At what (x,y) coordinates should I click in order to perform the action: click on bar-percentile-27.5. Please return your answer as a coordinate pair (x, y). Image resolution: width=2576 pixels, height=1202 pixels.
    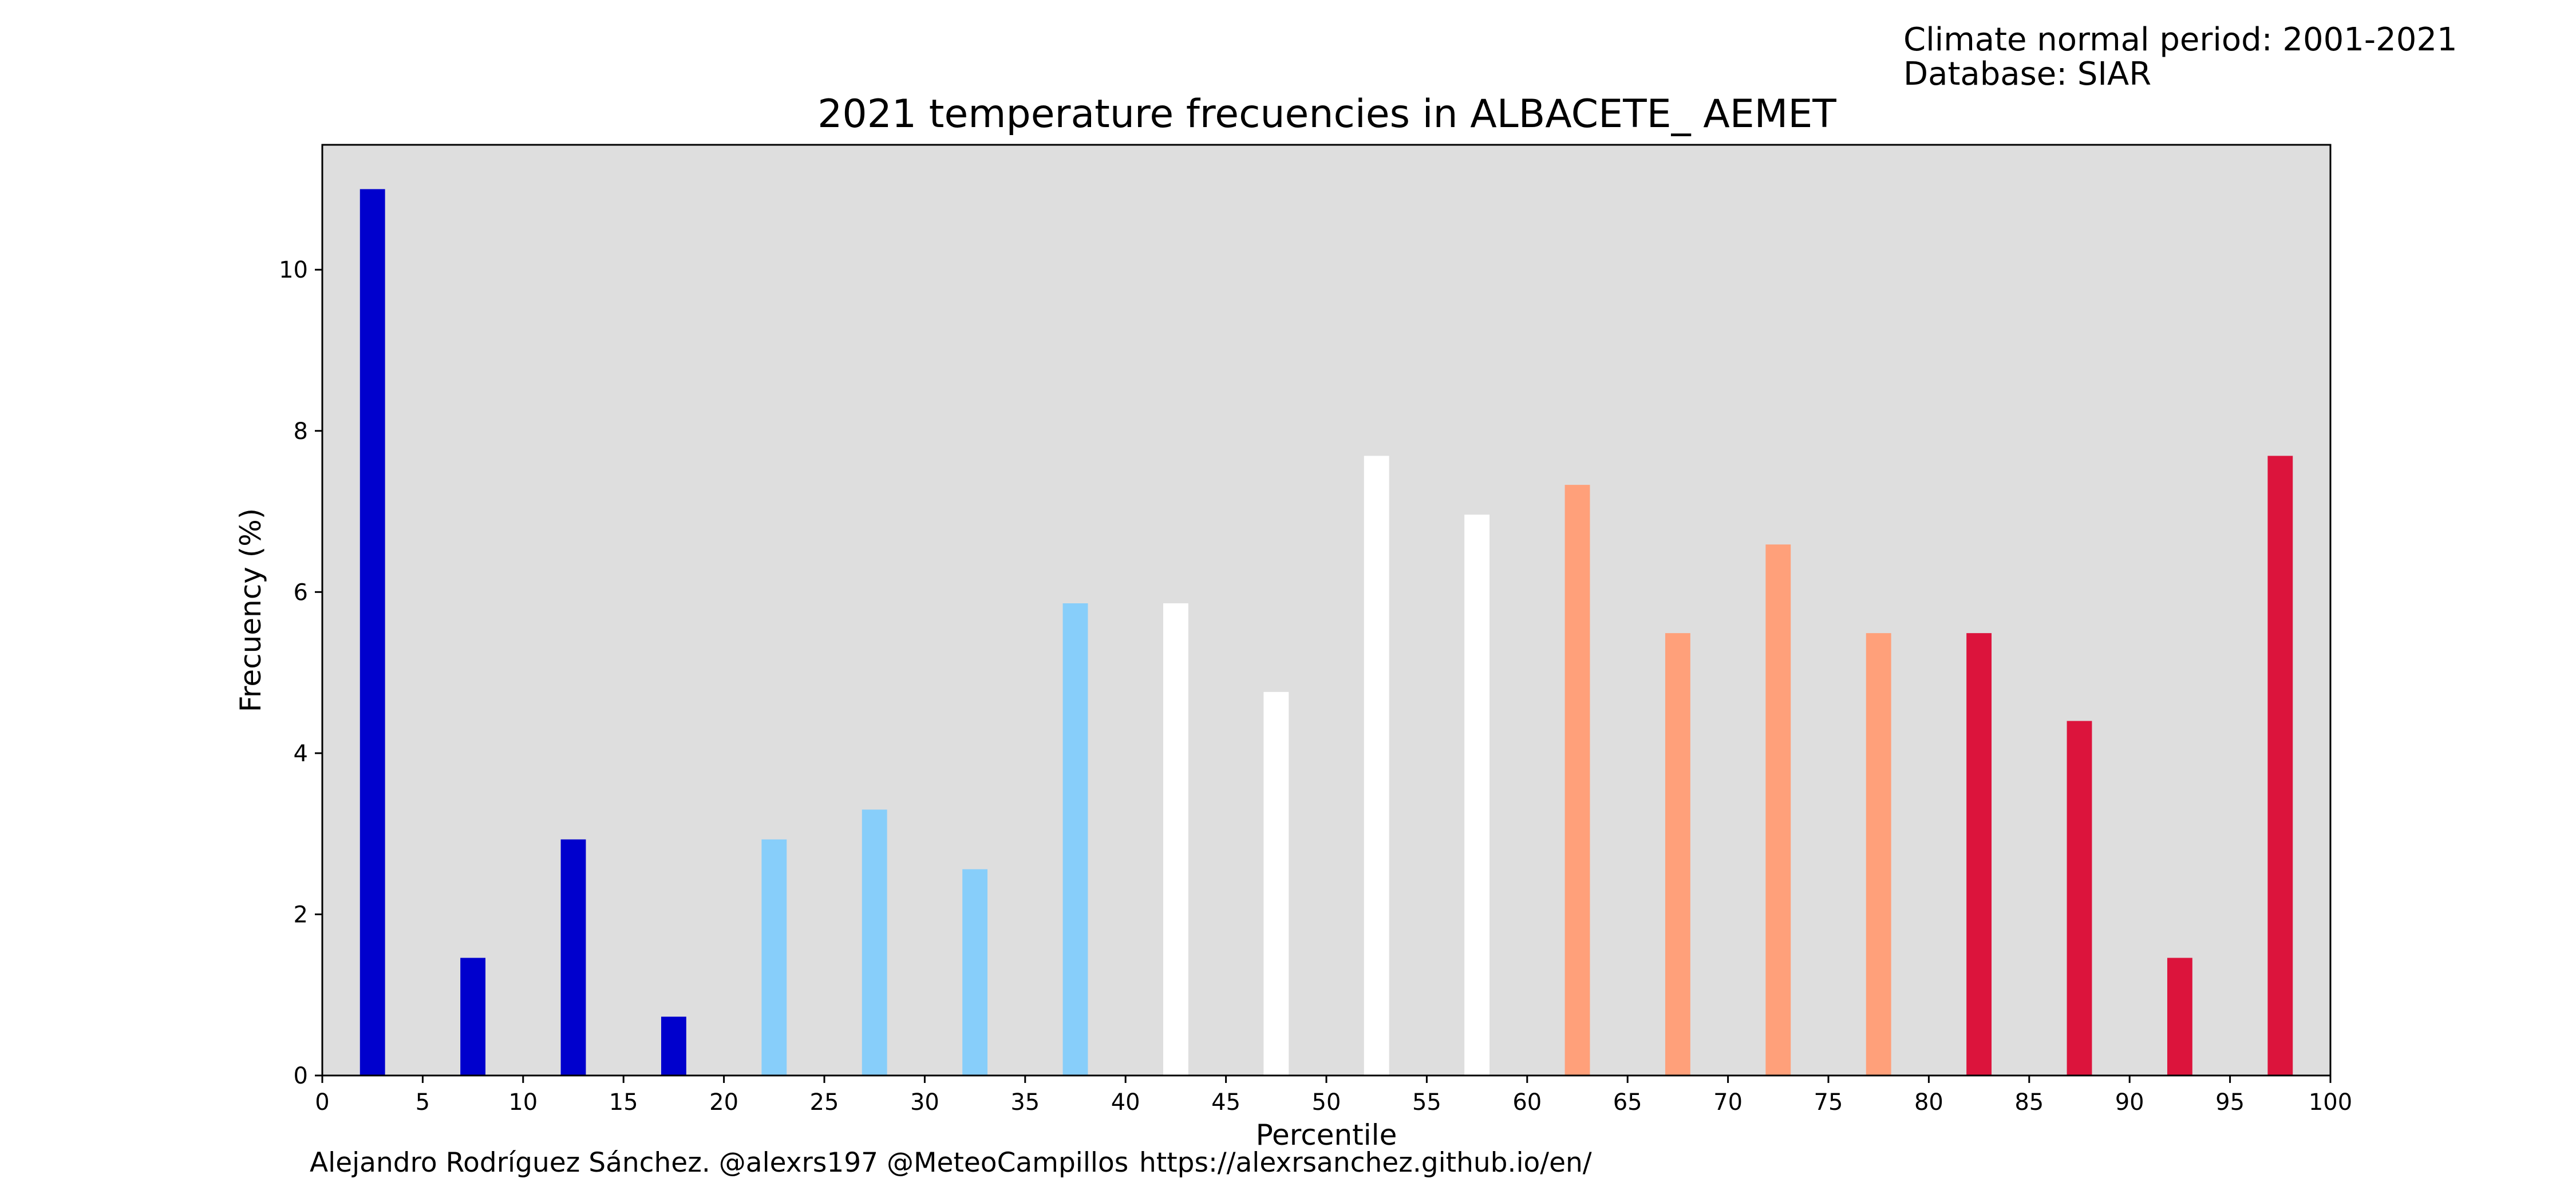
    Looking at the image, I should click on (874, 943).